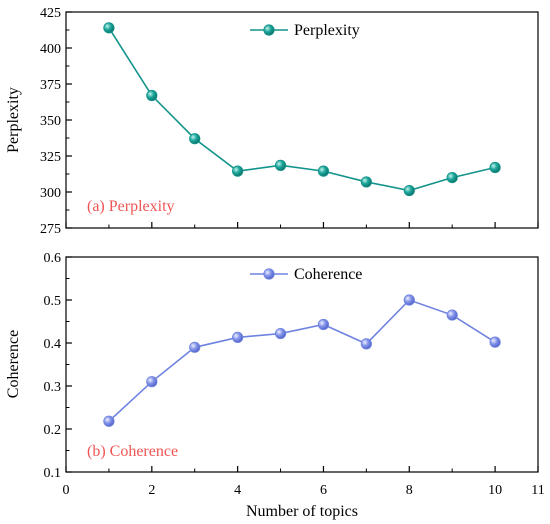  Describe the element at coordinates (151, 490) in the screenshot. I see `x-tick-label: 2` at that location.